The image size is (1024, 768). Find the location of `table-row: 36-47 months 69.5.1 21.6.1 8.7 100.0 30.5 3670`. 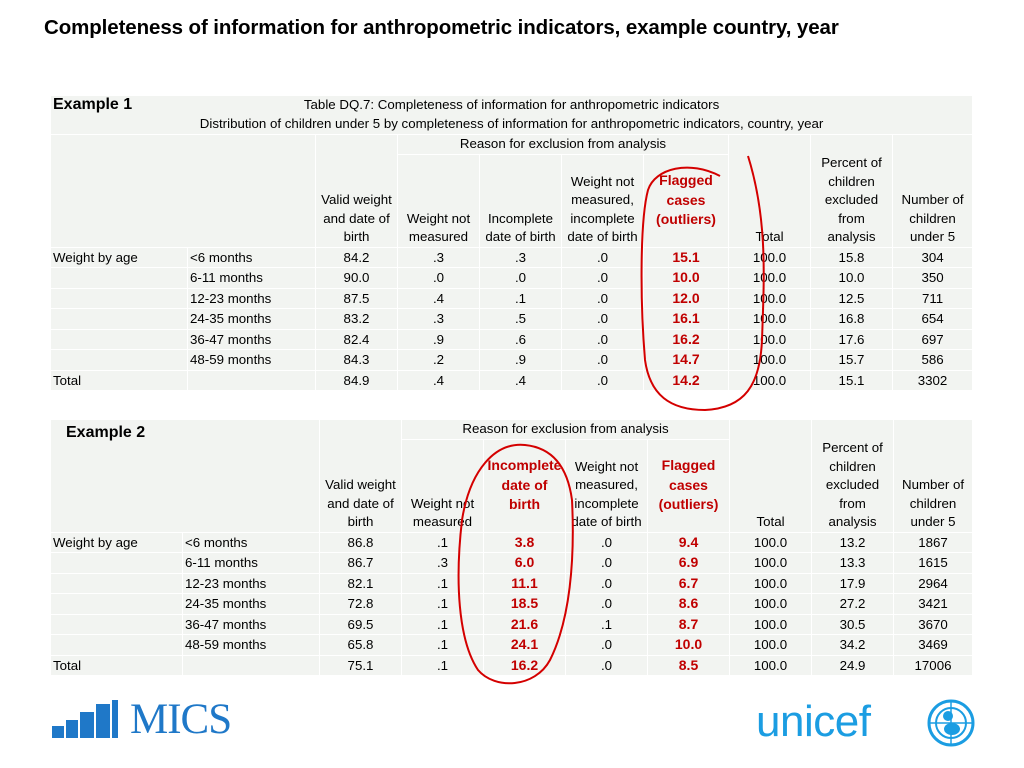

table-row: 36-47 months 69.5.1 21.6.1 8.7 100.0 30.5 3670 is located at coordinates (512, 624).